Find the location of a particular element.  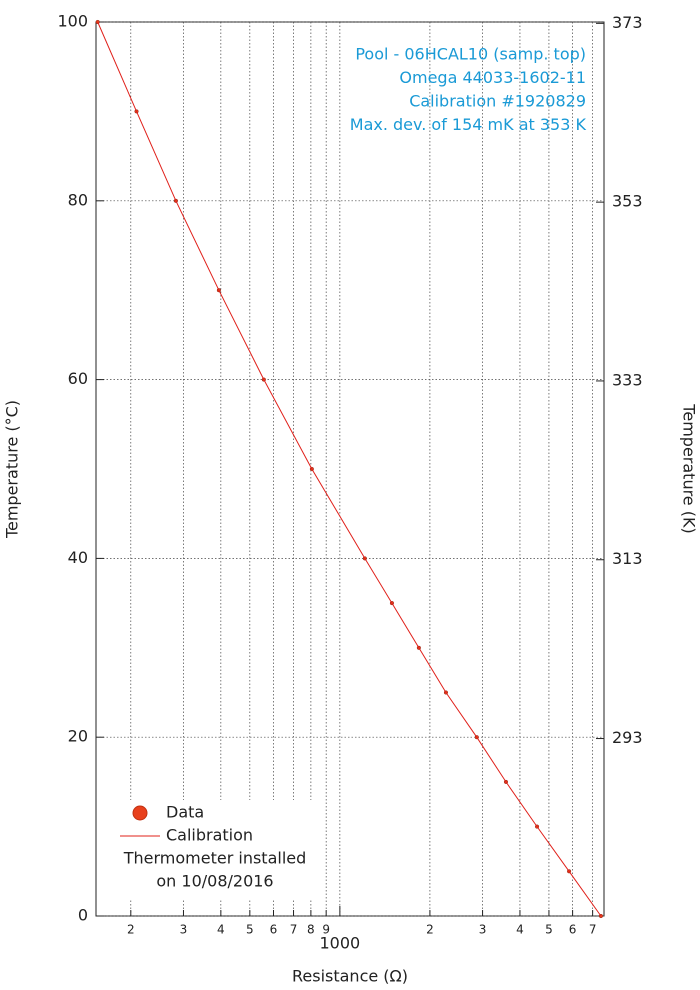

x-tick-label: 9 is located at coordinates (326, 930).